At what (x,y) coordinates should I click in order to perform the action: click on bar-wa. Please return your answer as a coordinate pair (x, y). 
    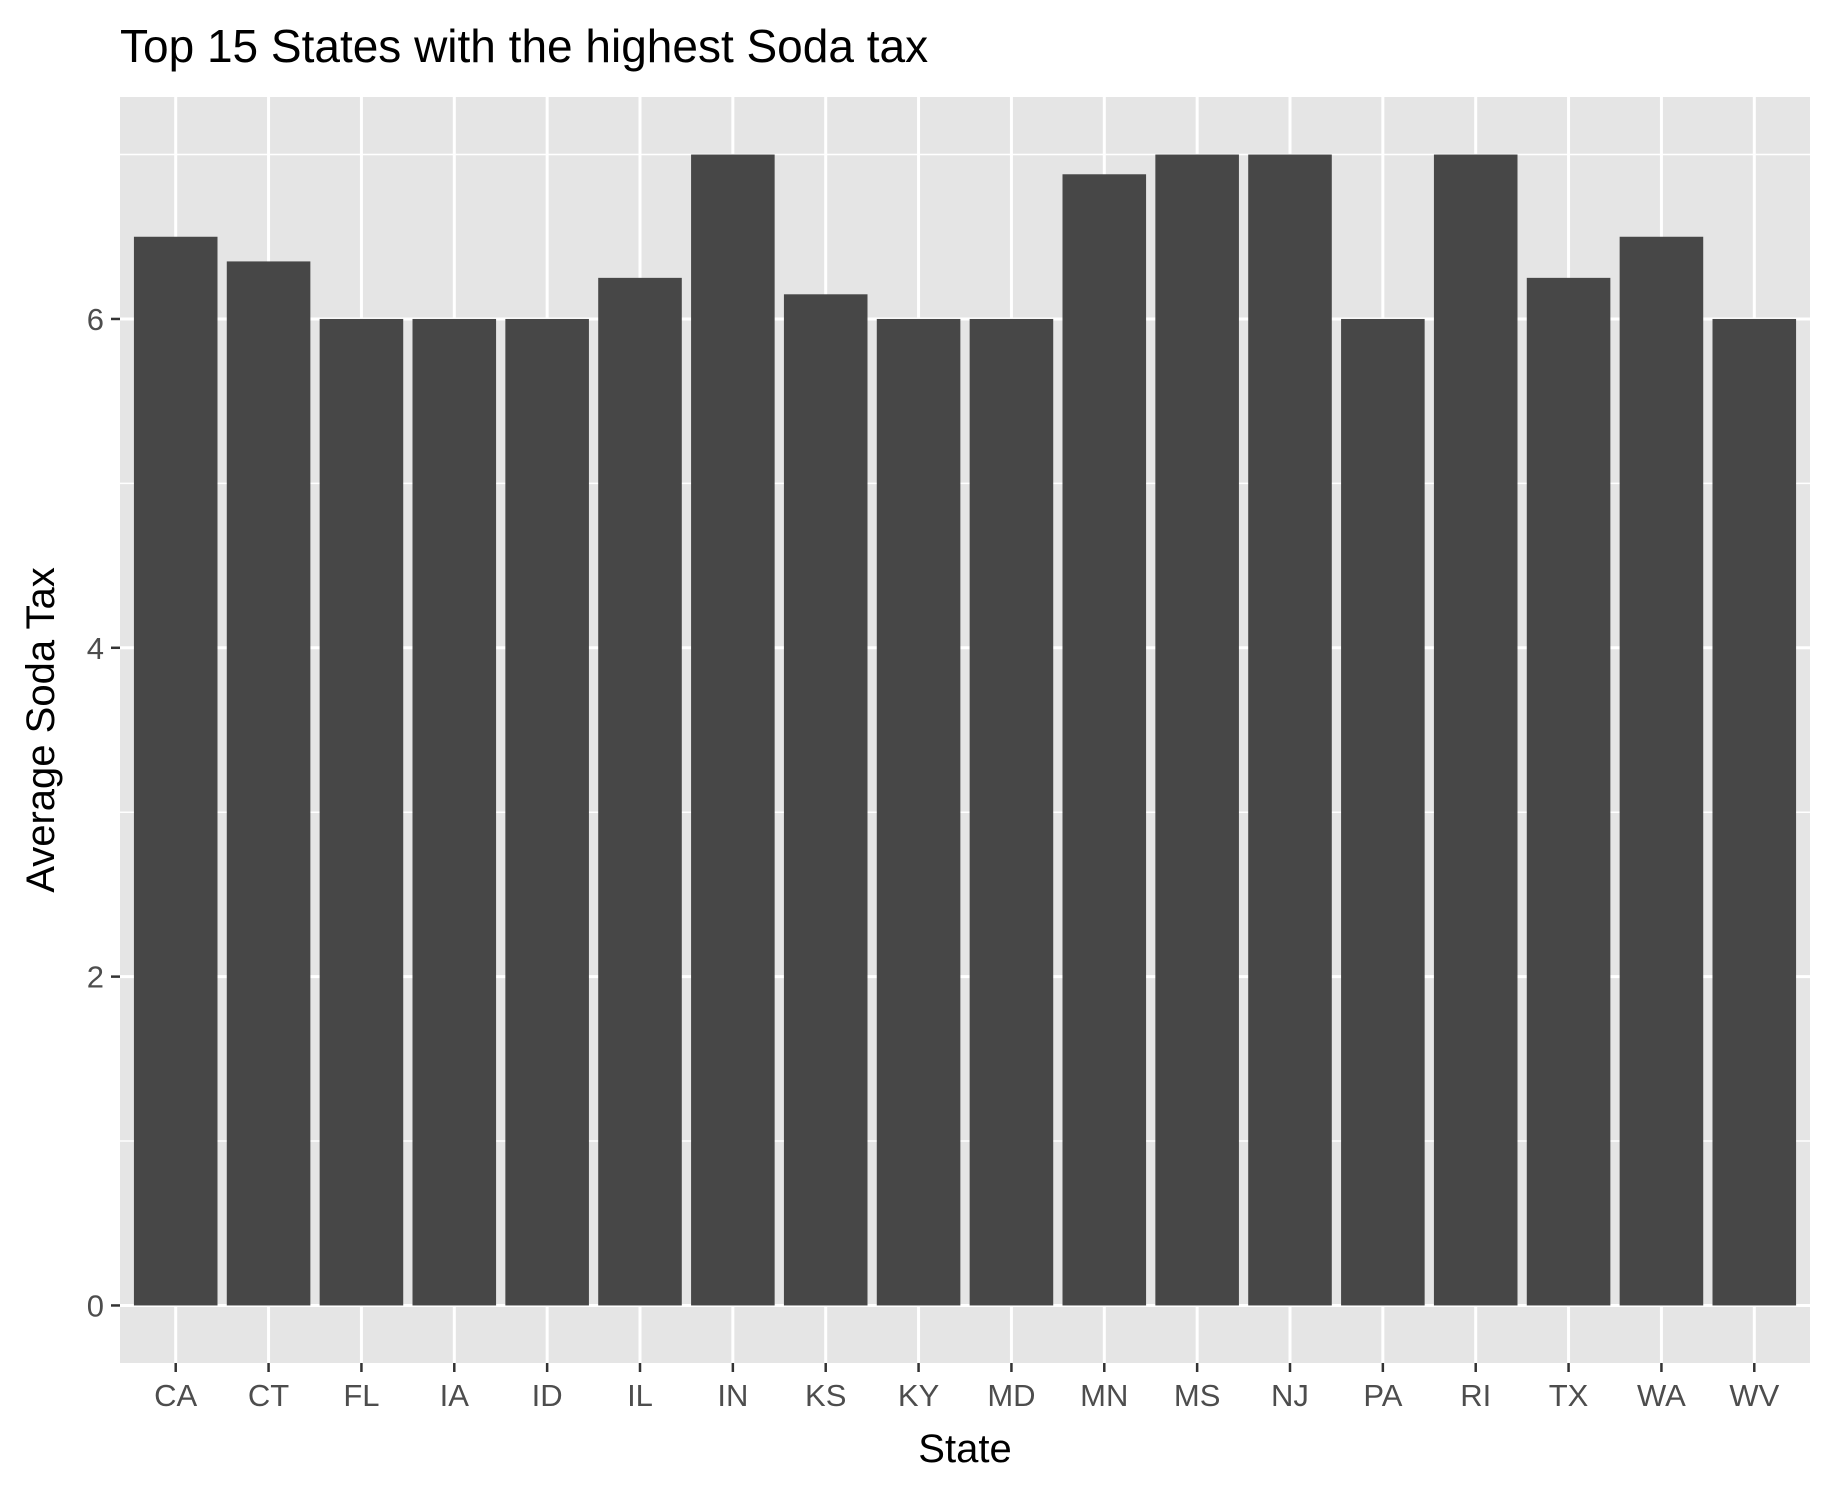
    Looking at the image, I should click on (1661, 771).